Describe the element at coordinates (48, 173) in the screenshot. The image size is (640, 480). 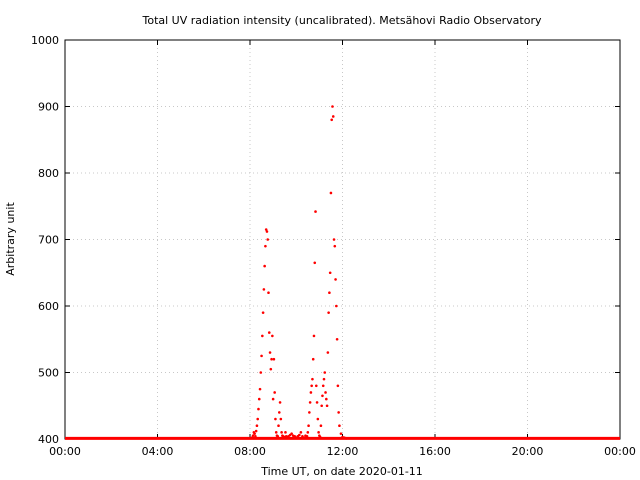
I see `y-tick-label: 800` at that location.